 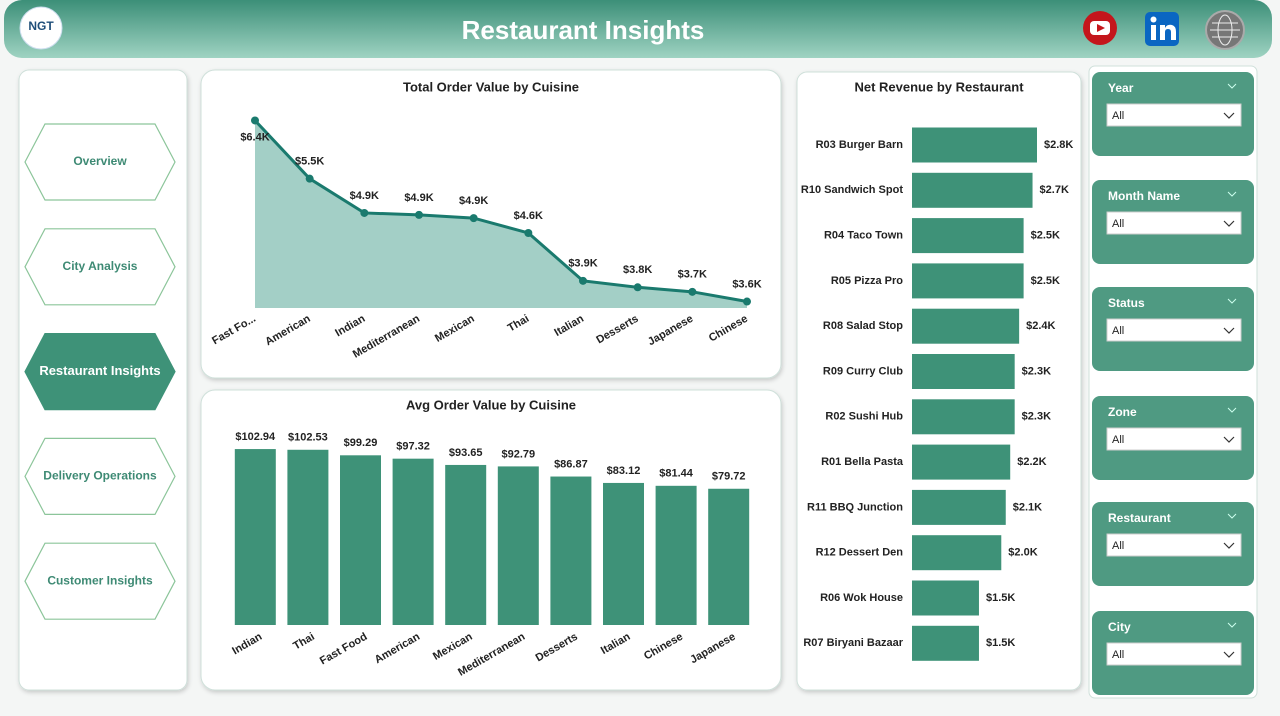 What do you see at coordinates (1119, 627) in the screenshot?
I see `filter-label: City` at bounding box center [1119, 627].